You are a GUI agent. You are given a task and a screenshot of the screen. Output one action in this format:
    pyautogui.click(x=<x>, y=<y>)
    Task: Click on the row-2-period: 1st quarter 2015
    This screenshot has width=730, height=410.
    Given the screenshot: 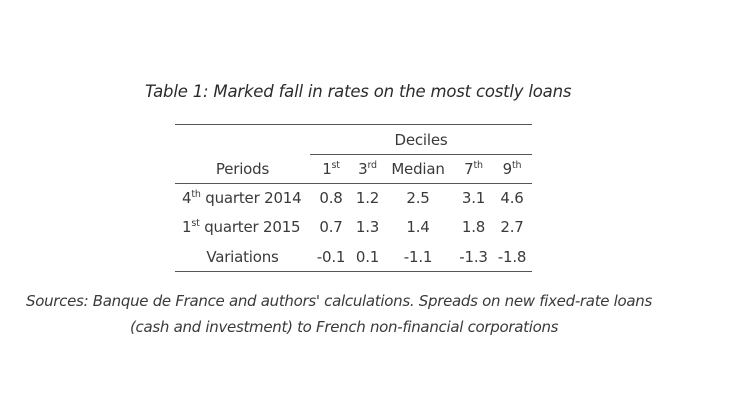 What is the action you would take?
    pyautogui.click(x=241, y=227)
    